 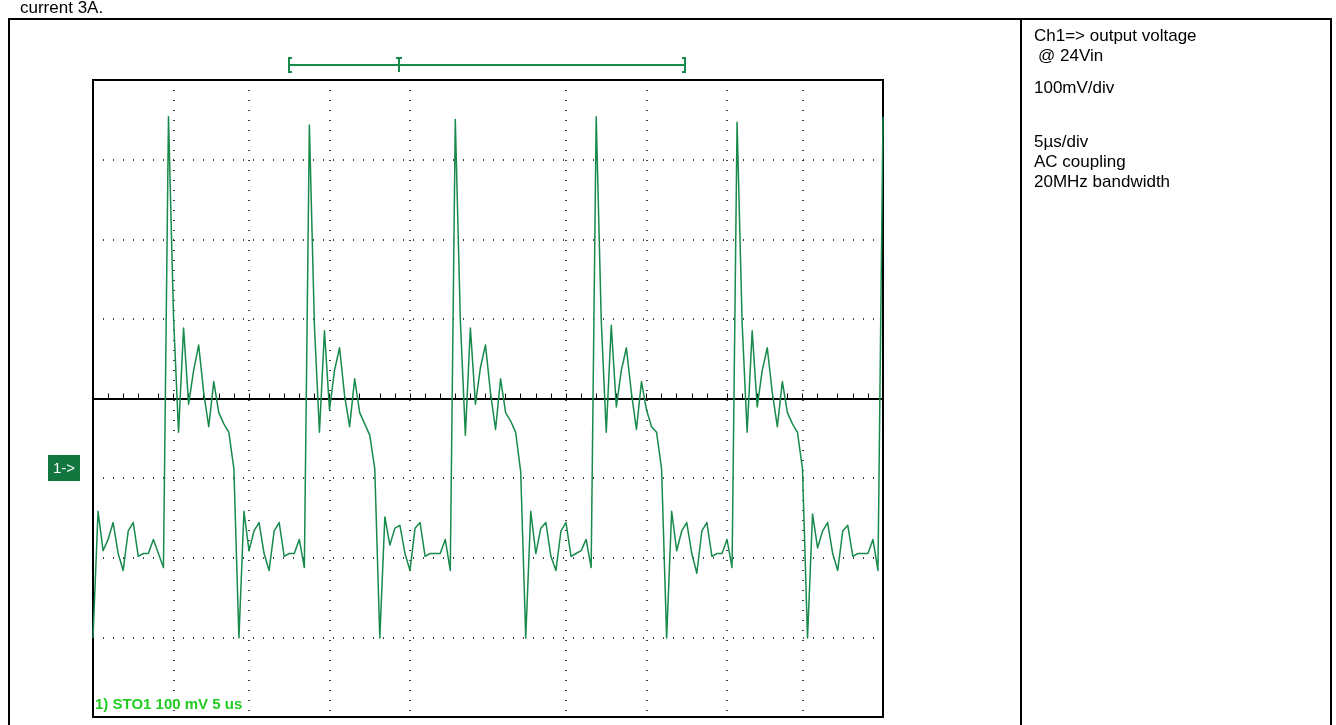 I want to click on text: Ch1=> output voltage, so click(x=1115, y=36).